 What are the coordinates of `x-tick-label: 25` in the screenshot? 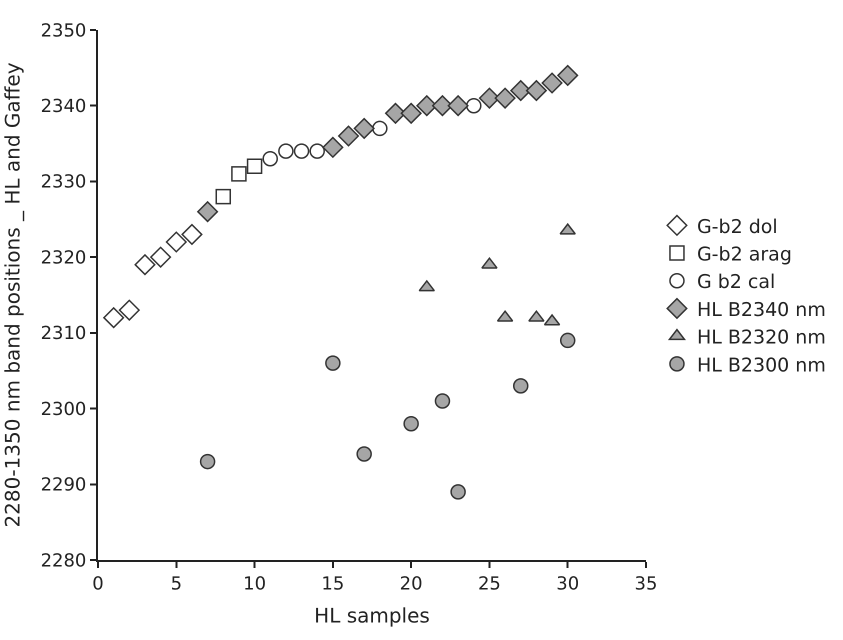 It's located at (489, 584).